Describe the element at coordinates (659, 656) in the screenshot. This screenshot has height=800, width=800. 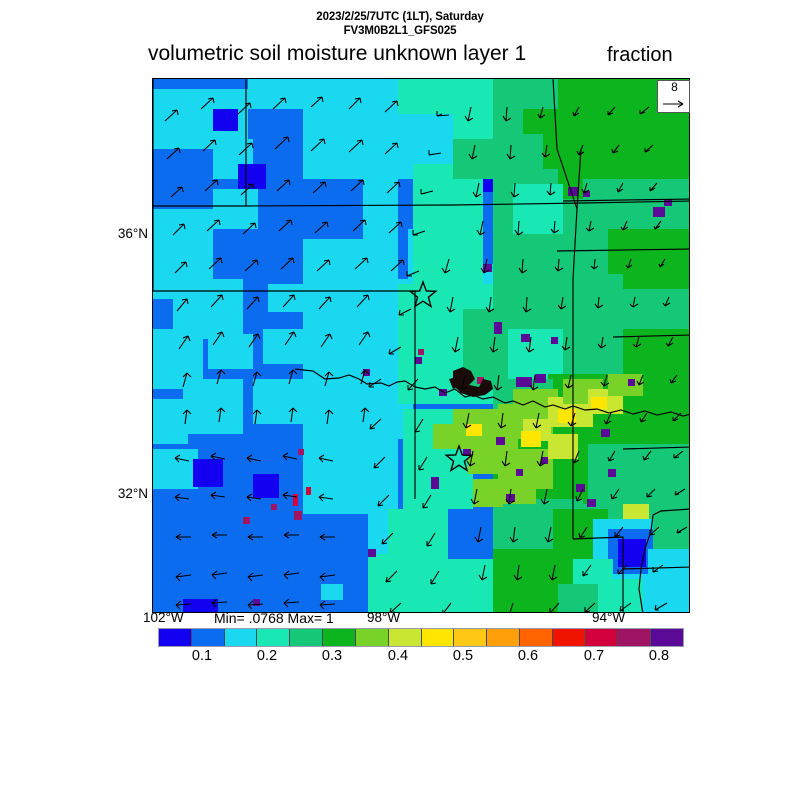
I see `colorbar-tick-7: 0.8` at that location.